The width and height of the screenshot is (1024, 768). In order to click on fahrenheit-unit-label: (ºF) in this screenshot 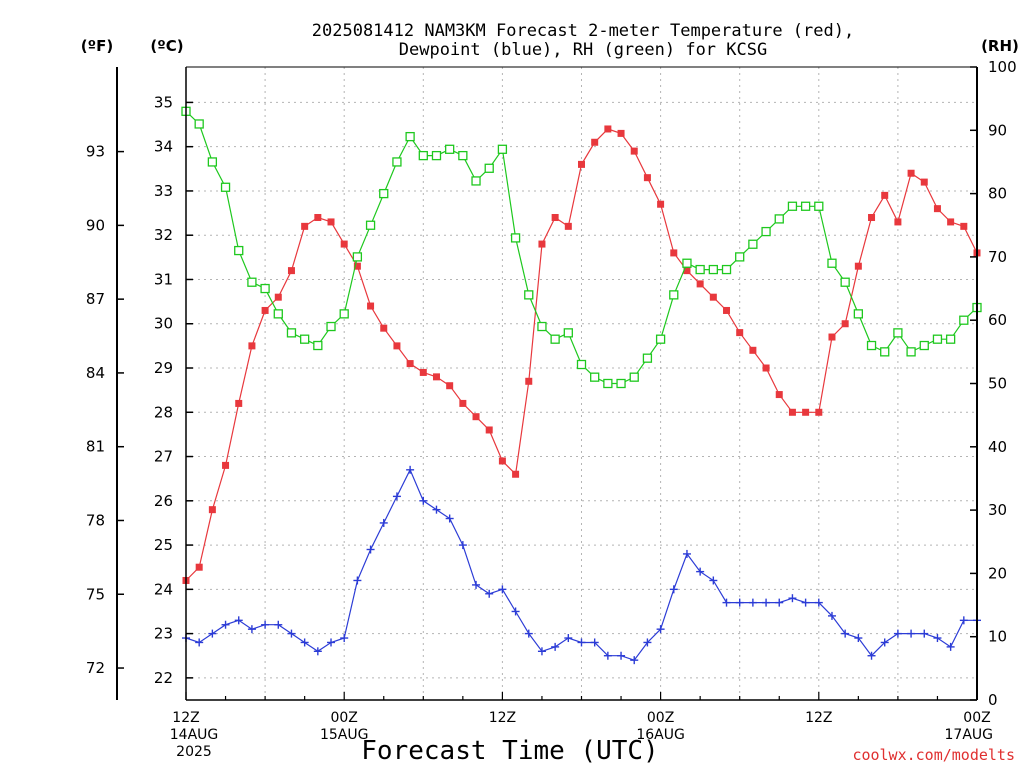, I will do `click(97, 46)`.